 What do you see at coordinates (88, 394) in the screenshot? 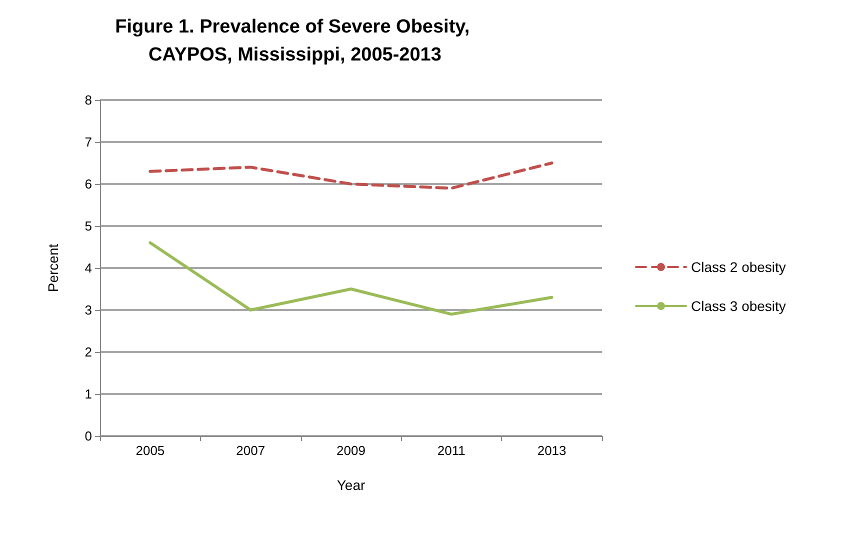
I see `y-tick-label: 1` at bounding box center [88, 394].